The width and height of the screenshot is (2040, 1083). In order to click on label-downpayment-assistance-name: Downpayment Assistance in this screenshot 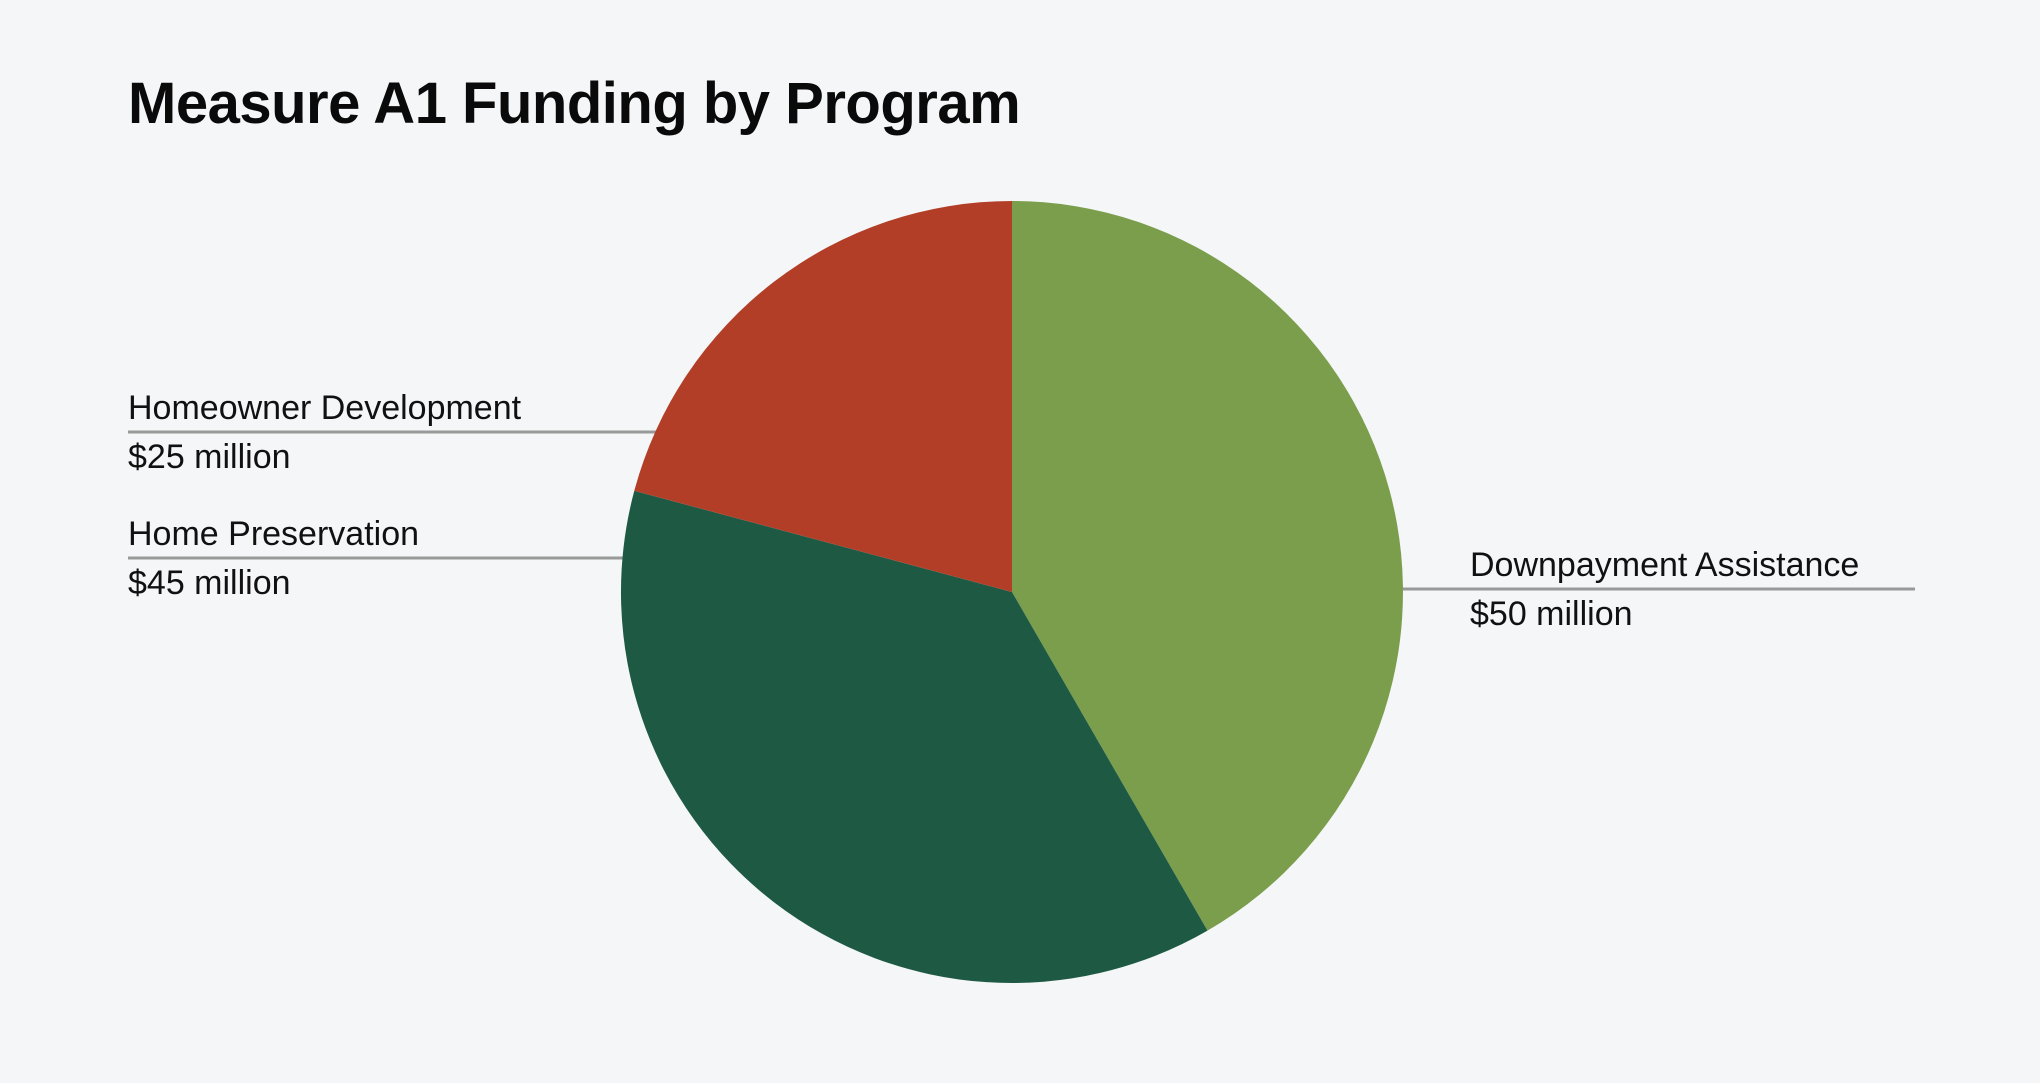, I will do `click(1665, 565)`.